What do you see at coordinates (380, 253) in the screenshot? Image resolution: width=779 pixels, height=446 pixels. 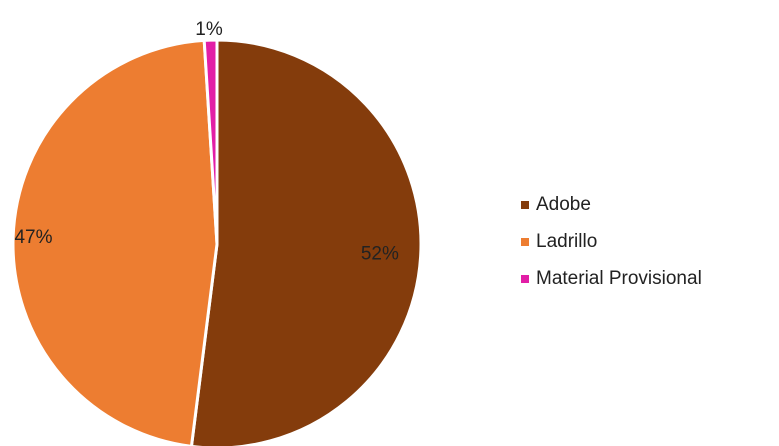 I see `data-label-adobe: 52%` at bounding box center [380, 253].